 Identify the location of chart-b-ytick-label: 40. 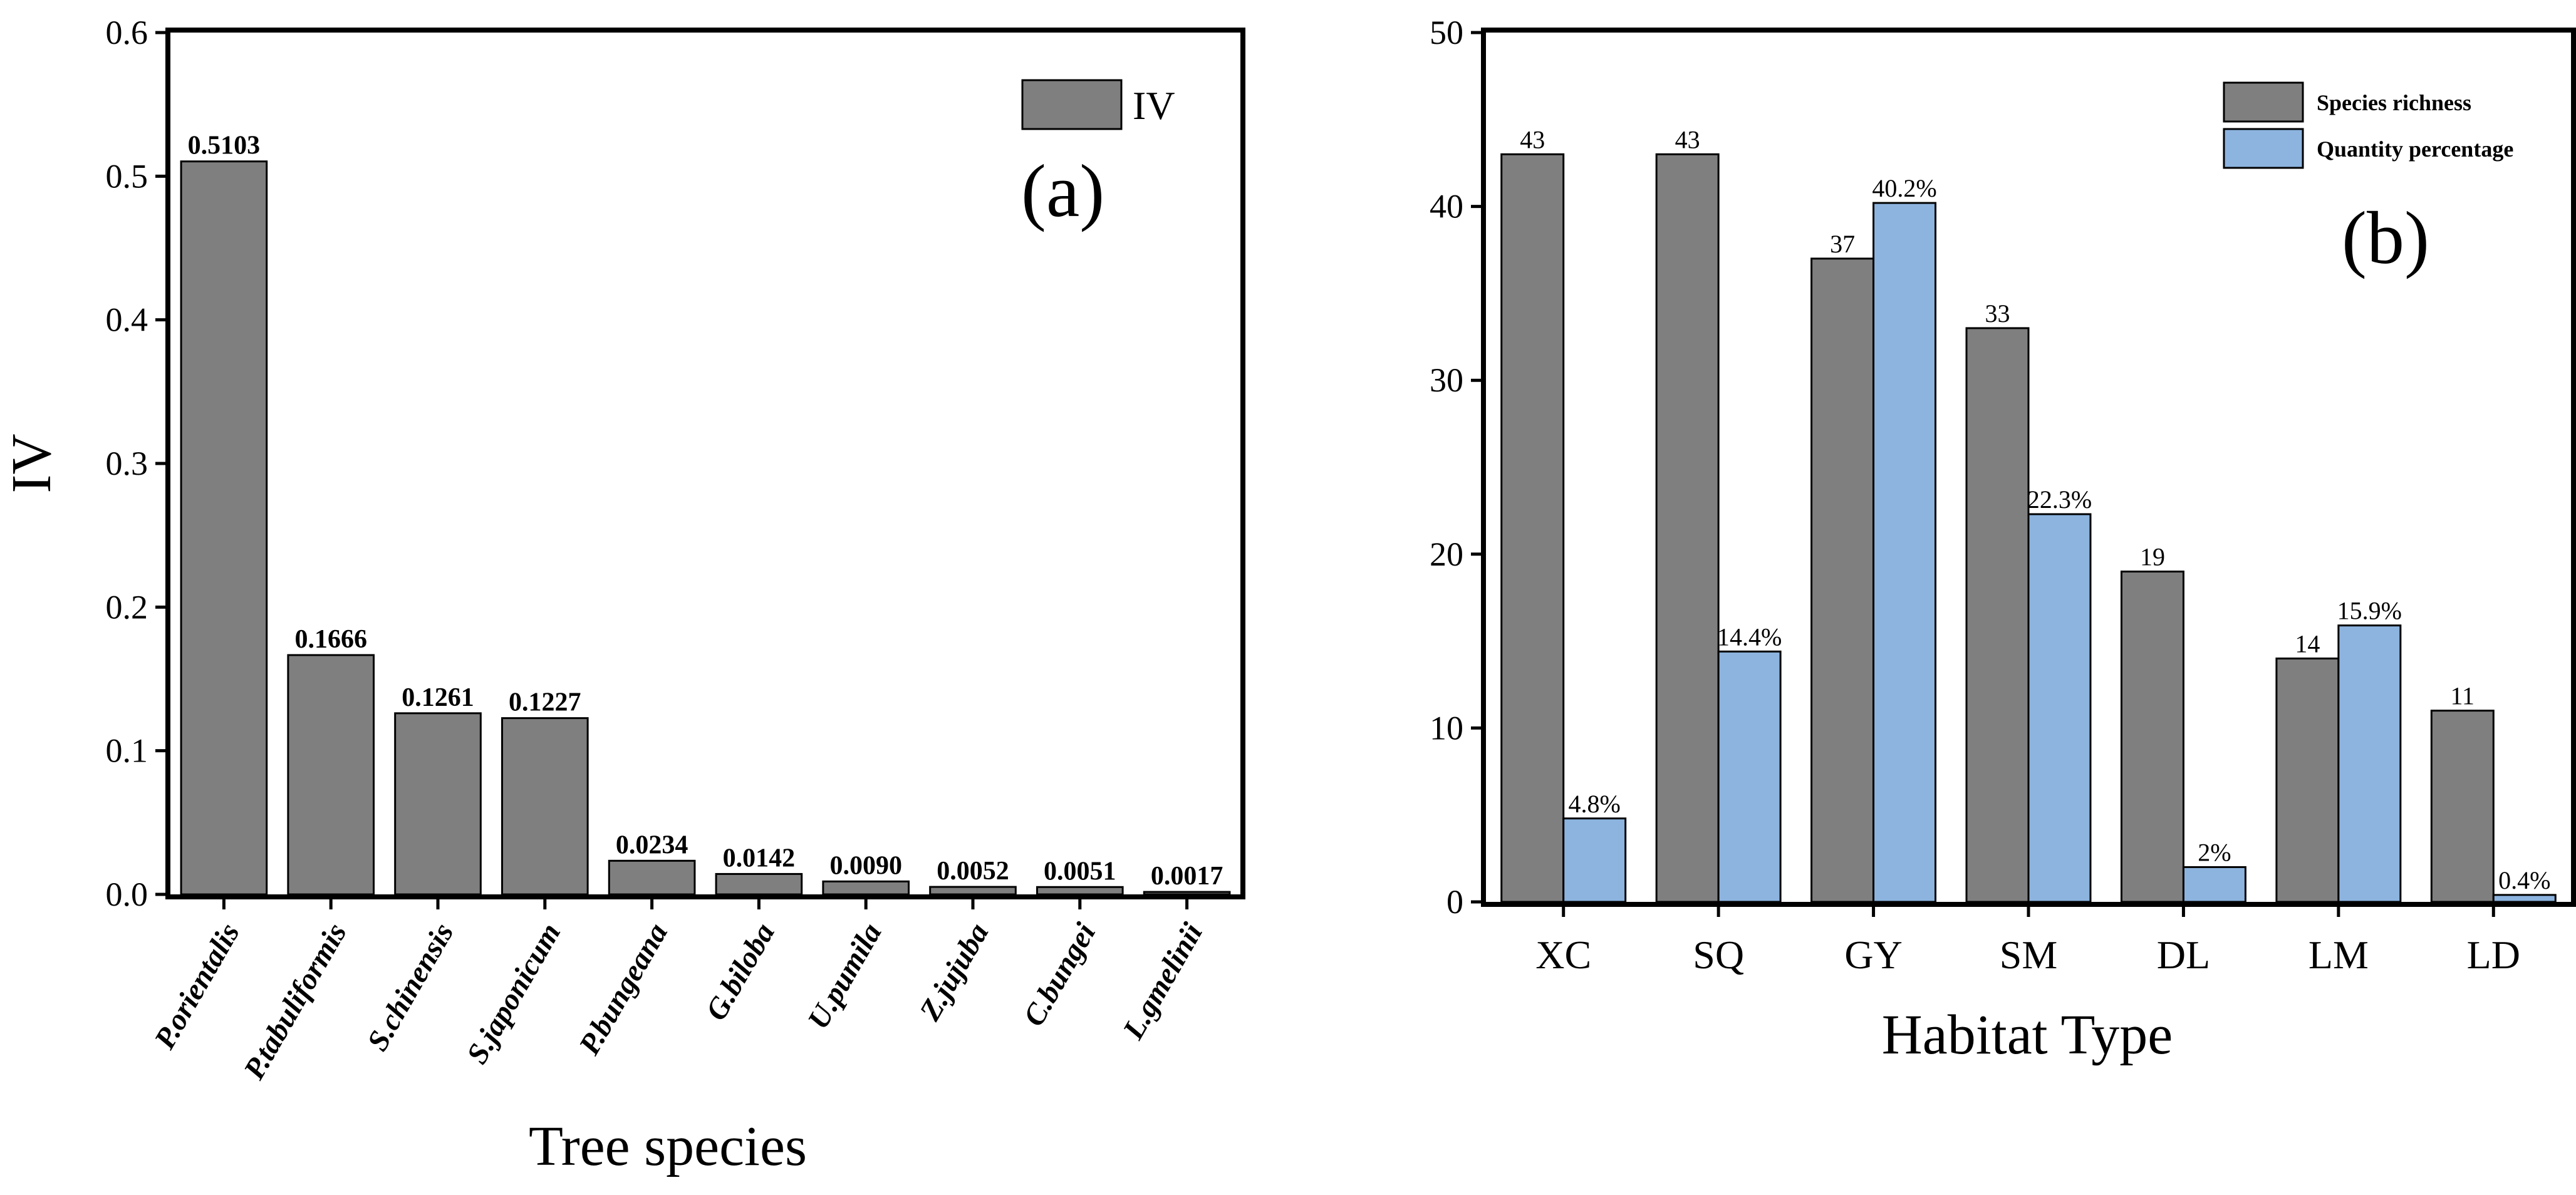
(1446, 206).